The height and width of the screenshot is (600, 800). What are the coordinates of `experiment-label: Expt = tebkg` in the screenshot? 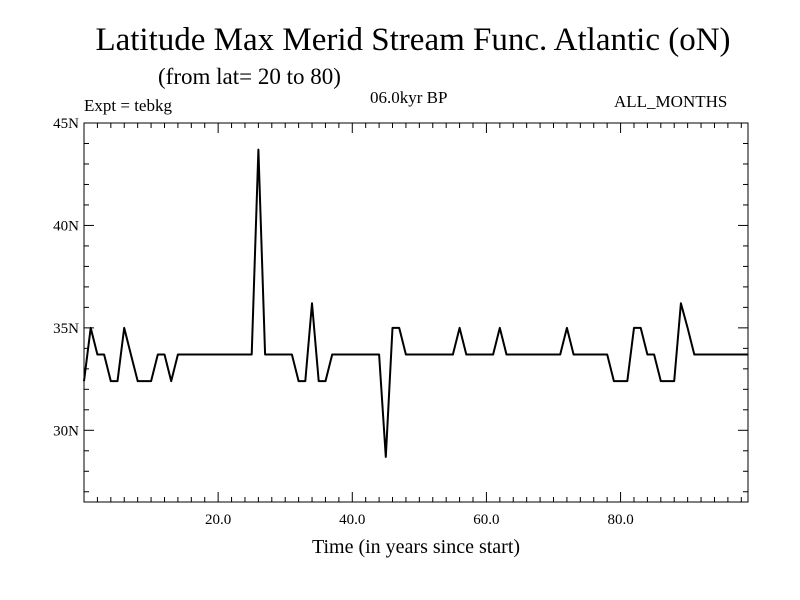 It's located at (128, 105).